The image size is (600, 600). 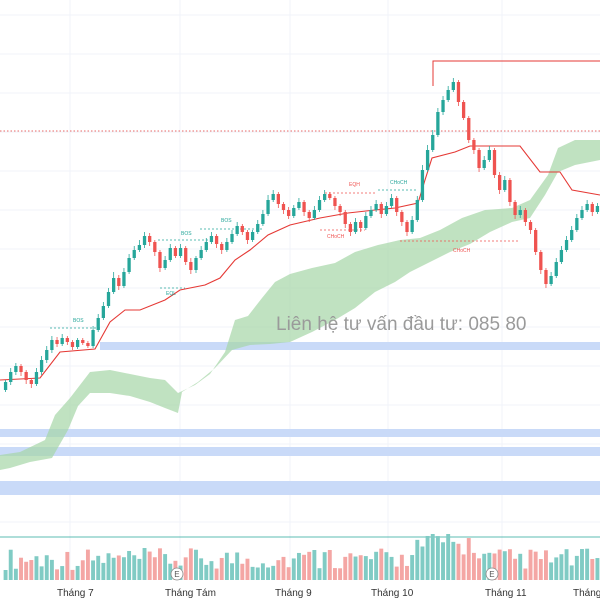 I want to click on earnings-badge-label: E, so click(x=491, y=574).